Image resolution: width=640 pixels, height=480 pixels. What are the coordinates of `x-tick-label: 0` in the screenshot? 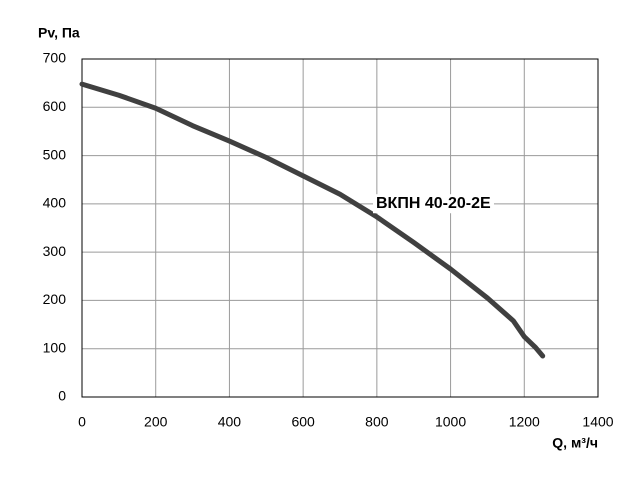 It's located at (82, 422).